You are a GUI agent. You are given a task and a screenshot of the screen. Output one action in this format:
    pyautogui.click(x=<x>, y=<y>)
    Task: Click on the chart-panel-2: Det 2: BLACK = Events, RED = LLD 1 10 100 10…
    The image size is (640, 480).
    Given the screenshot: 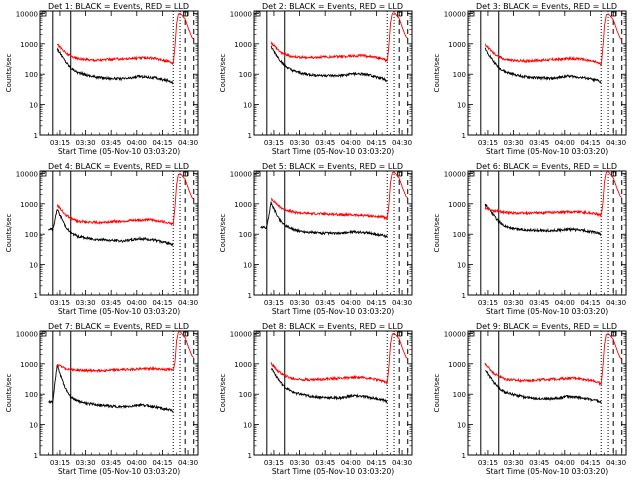 What is the action you would take?
    pyautogui.click(x=316, y=79)
    